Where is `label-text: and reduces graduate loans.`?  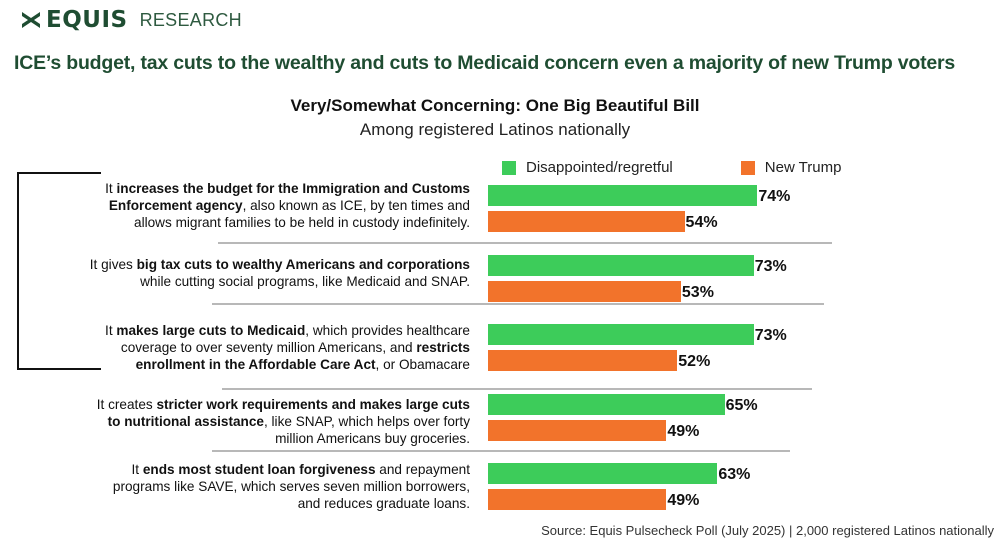 label-text: and reduces graduate loans. is located at coordinates (383, 503).